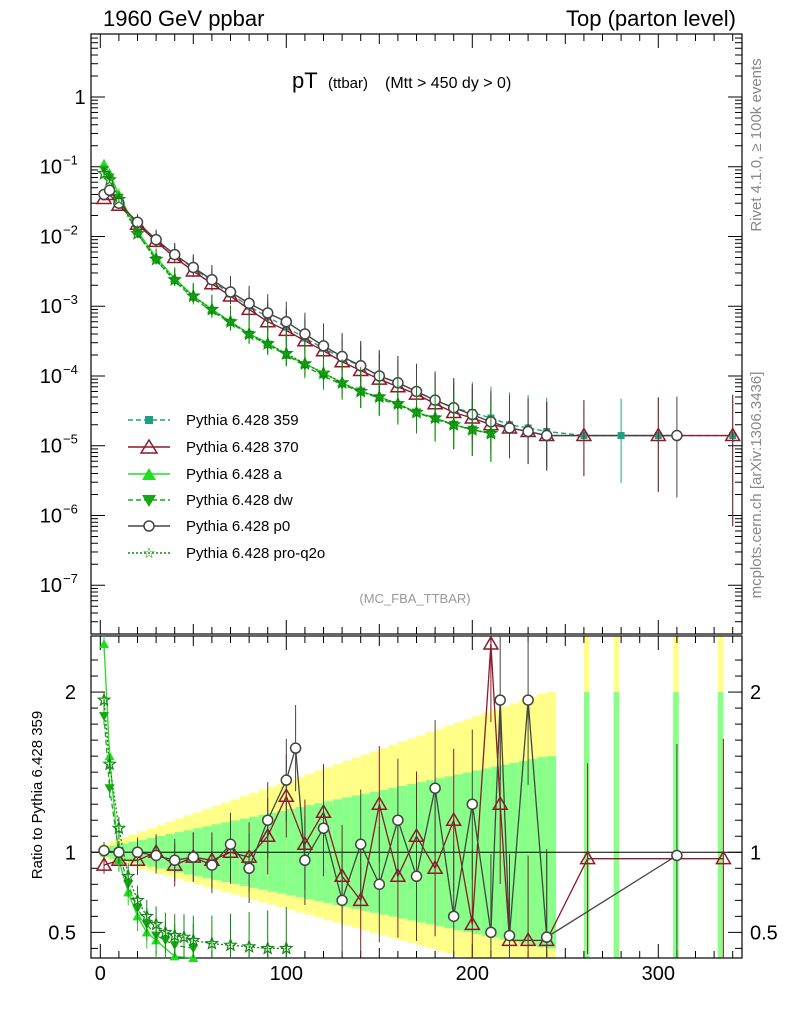 This screenshot has height=1024, width=786. Describe the element at coordinates (239, 500) in the screenshot. I see `legend-label-dw: Pythia 6.428 dw` at that location.